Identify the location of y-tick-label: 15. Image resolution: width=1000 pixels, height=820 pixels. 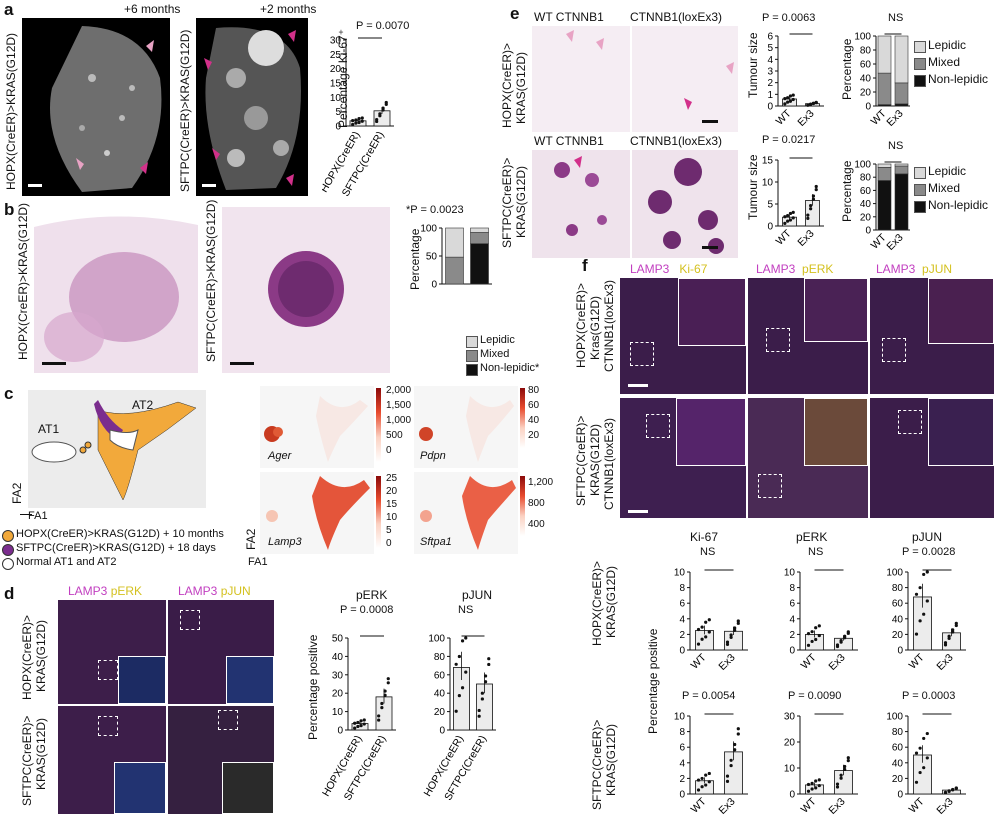
(336, 84).